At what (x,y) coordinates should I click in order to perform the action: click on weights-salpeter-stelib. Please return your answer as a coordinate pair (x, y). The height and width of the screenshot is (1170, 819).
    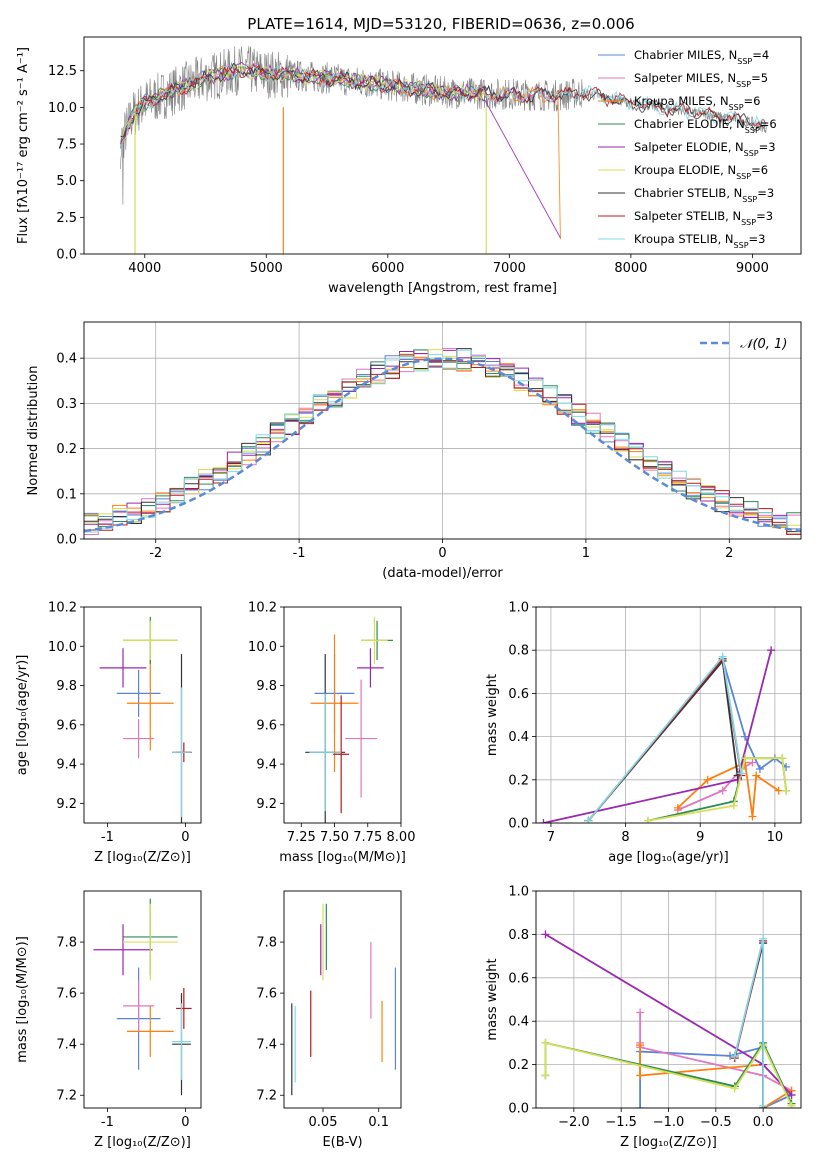
    Looking at the image, I should click on (665, 738).